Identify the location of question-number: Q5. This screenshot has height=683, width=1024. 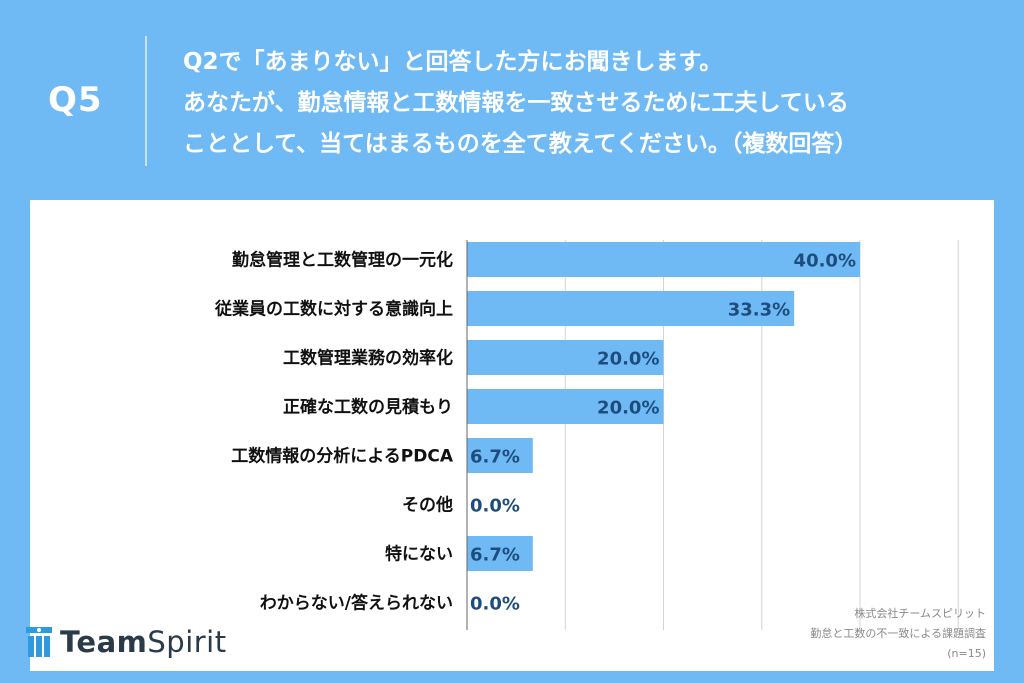
(75, 100).